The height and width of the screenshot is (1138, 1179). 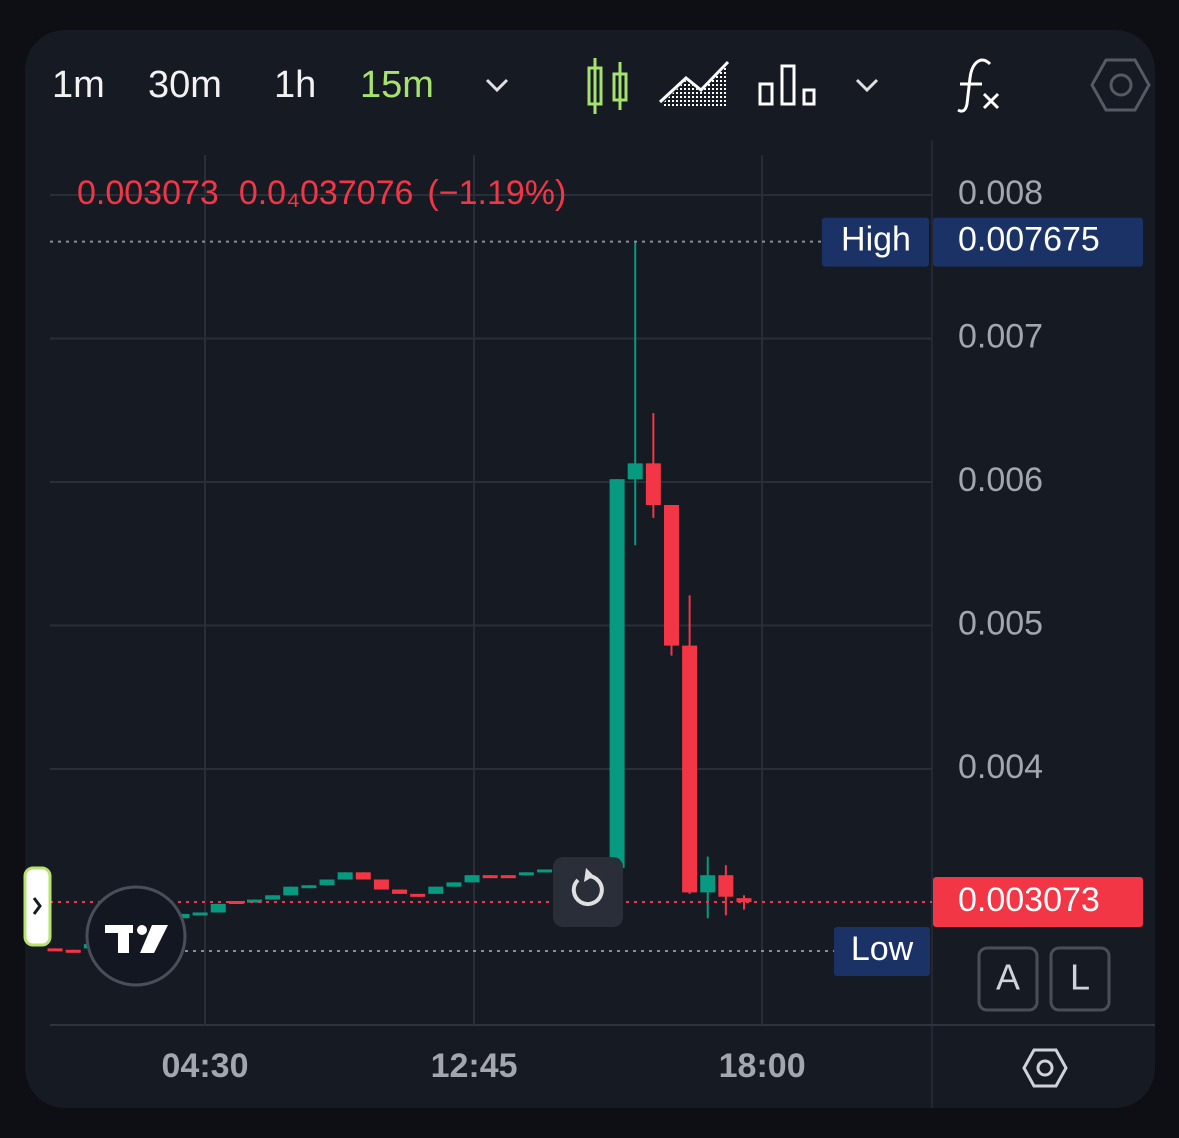 I want to click on timeframe: 1m, so click(x=78, y=85).